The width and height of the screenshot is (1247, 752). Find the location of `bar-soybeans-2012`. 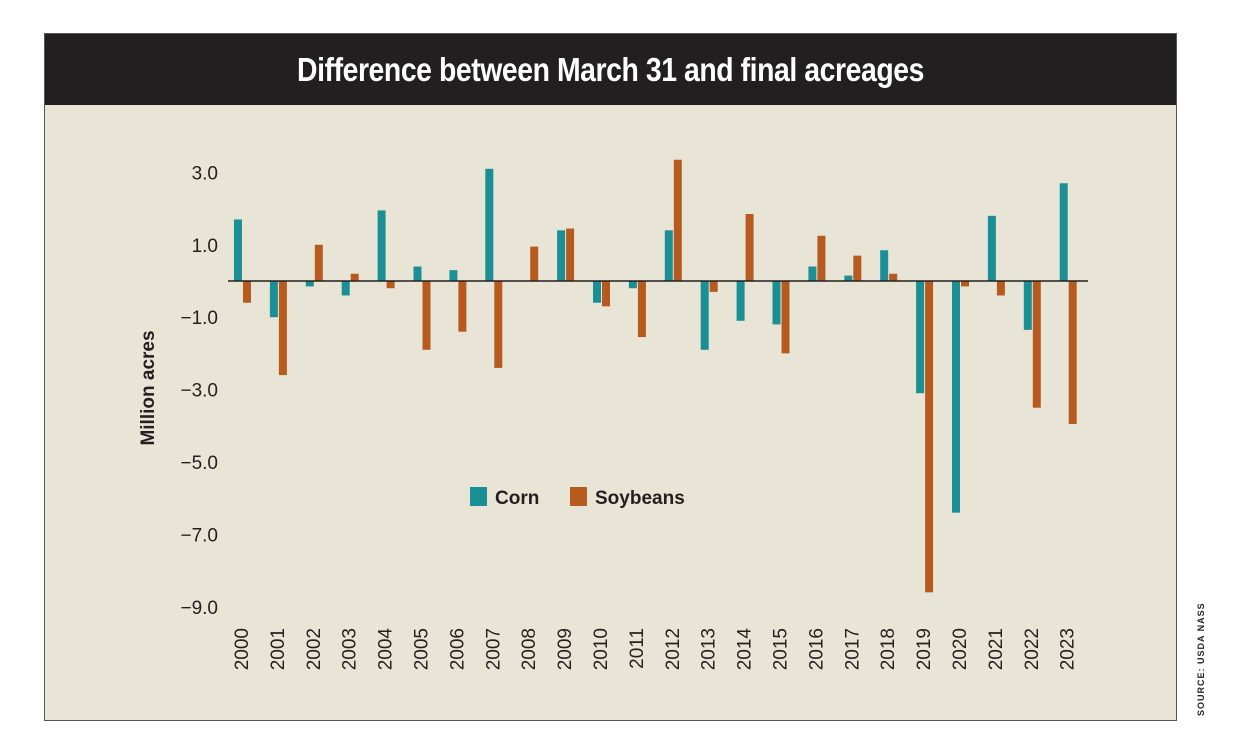

bar-soybeans-2012 is located at coordinates (677, 220).